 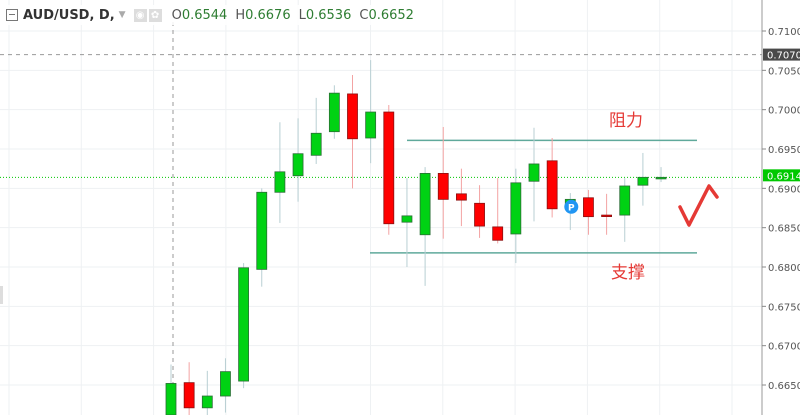 I want to click on left-drag-handle, so click(x=1, y=295).